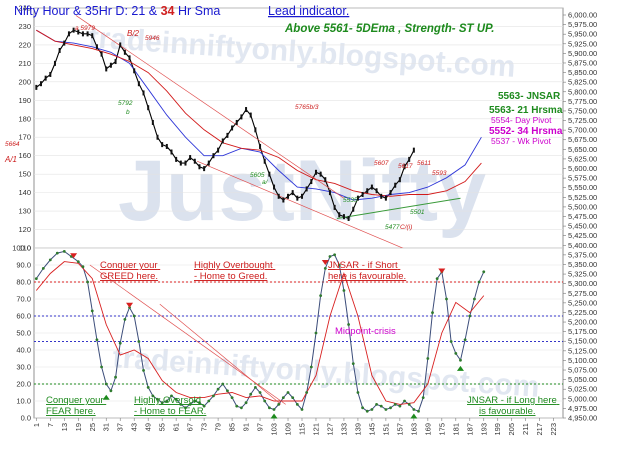 The height and width of the screenshot is (470, 640). What do you see at coordinates (582, 178) in the screenshot?
I see `right-axis-tick-label: 5,575.00` at bounding box center [582, 178].